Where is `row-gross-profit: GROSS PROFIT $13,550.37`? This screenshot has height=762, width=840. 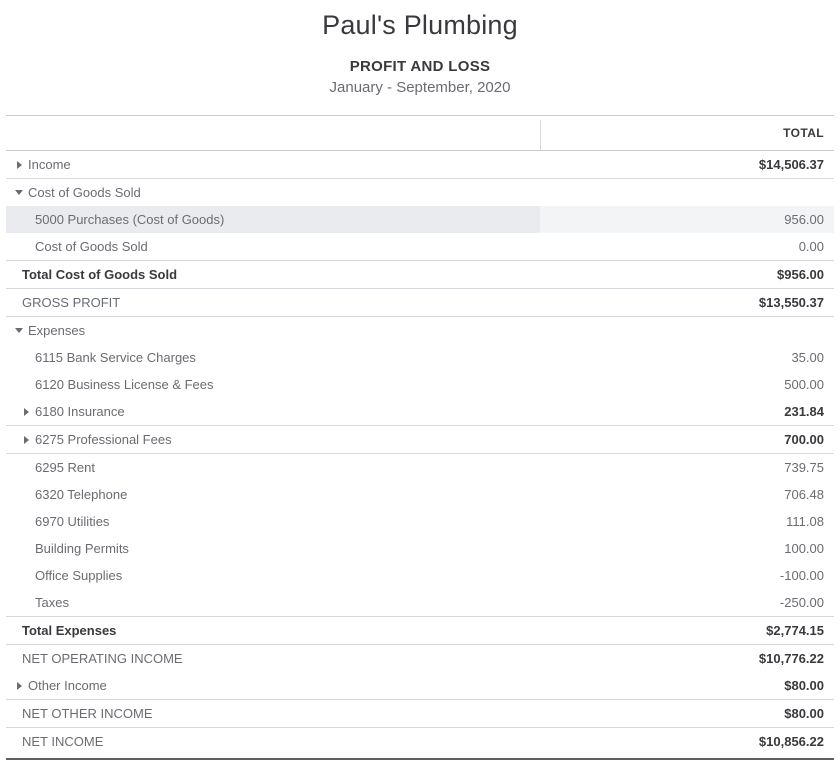 row-gross-profit: GROSS PROFIT $13,550.37 is located at coordinates (420, 303).